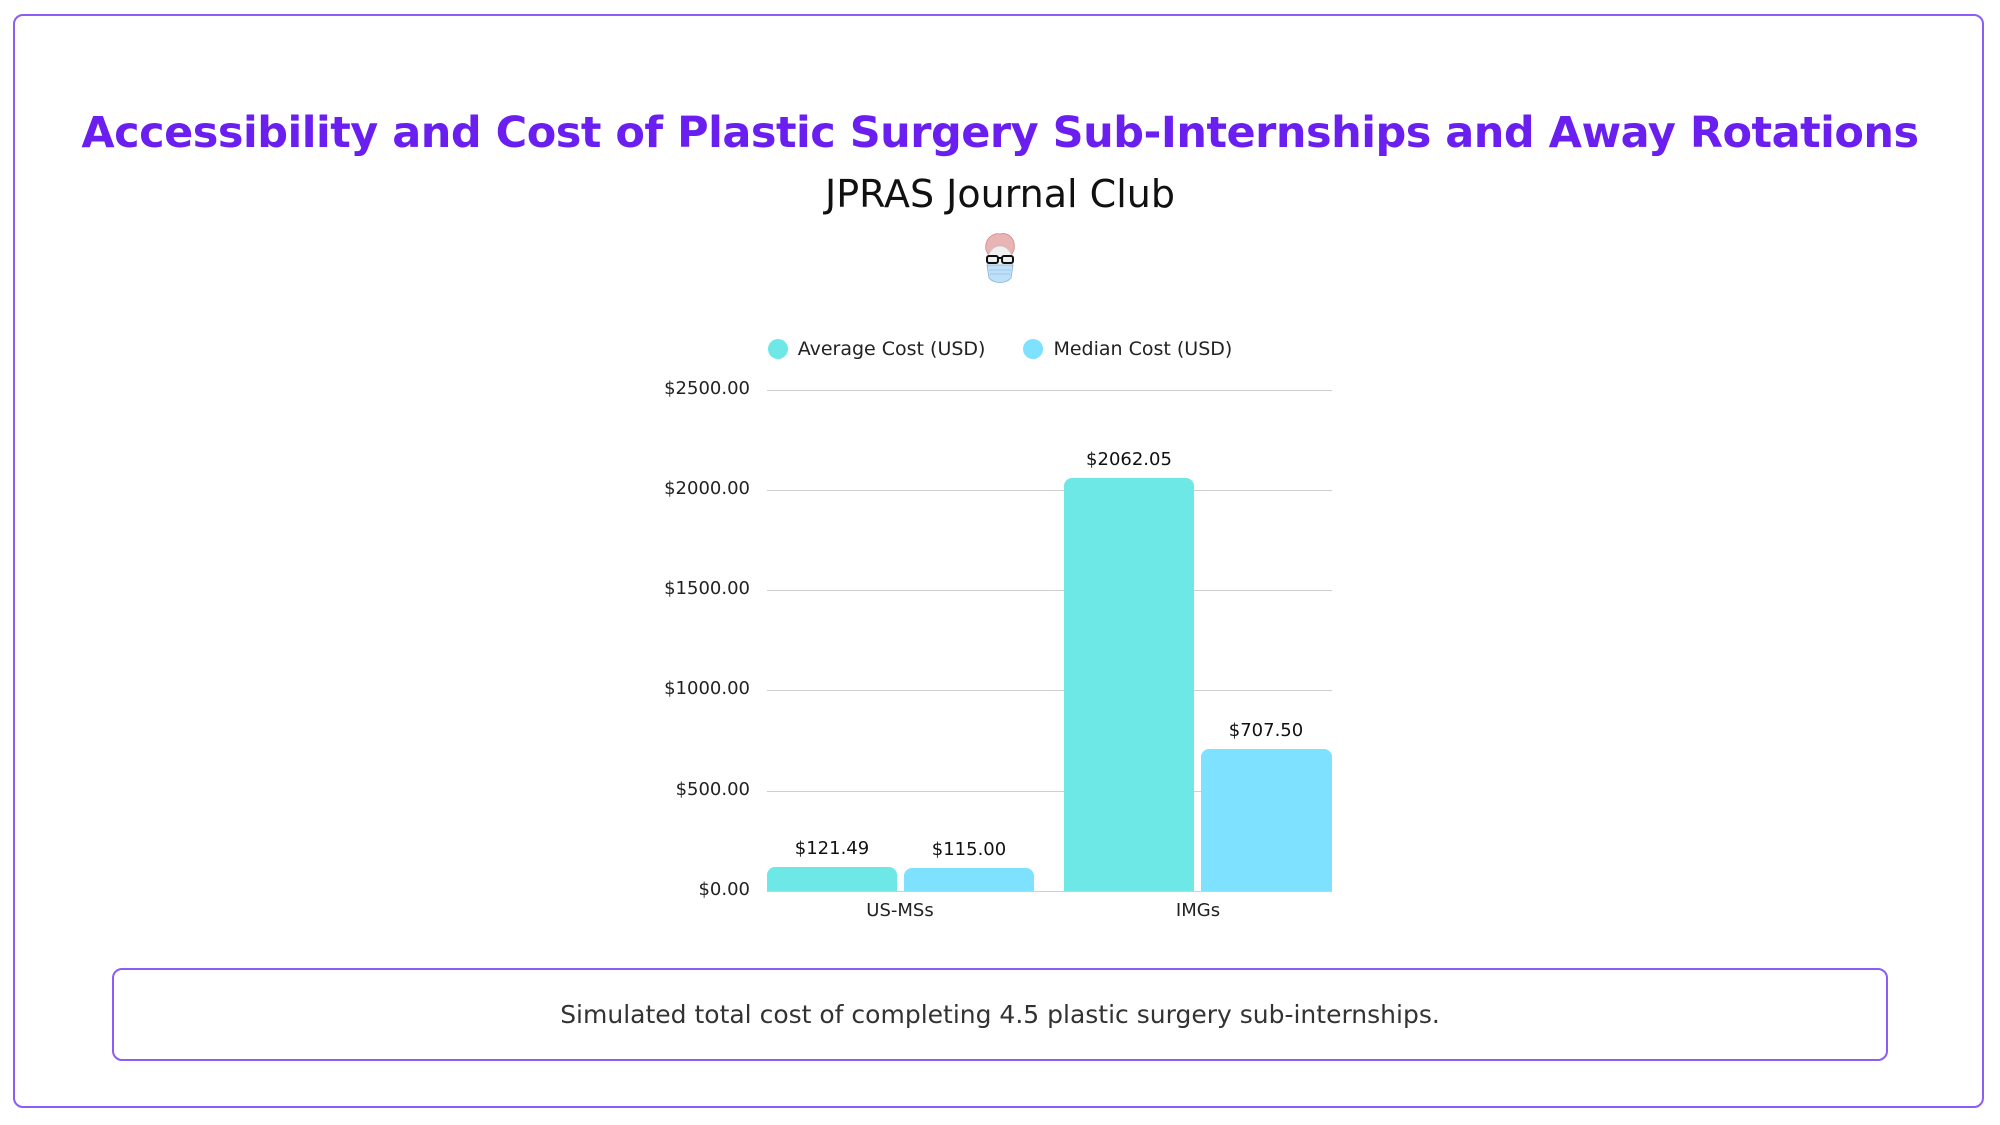 Image resolution: width=2000 pixels, height=1125 pixels. Describe the element at coordinates (1049, 891) in the screenshot. I see `x-axis-baseline` at that location.